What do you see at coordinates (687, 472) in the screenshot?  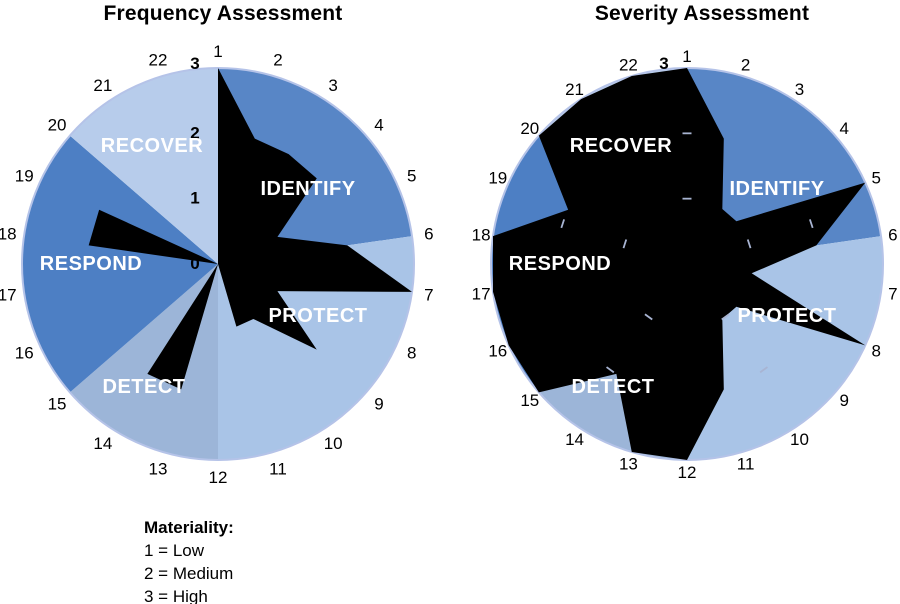 I see `severity-category-label-12: 12` at bounding box center [687, 472].